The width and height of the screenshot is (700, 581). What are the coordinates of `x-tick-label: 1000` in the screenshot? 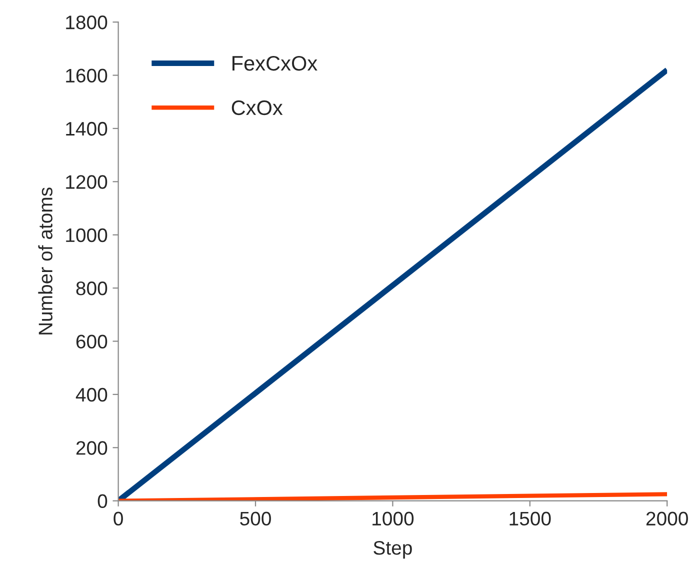 It's located at (393, 519).